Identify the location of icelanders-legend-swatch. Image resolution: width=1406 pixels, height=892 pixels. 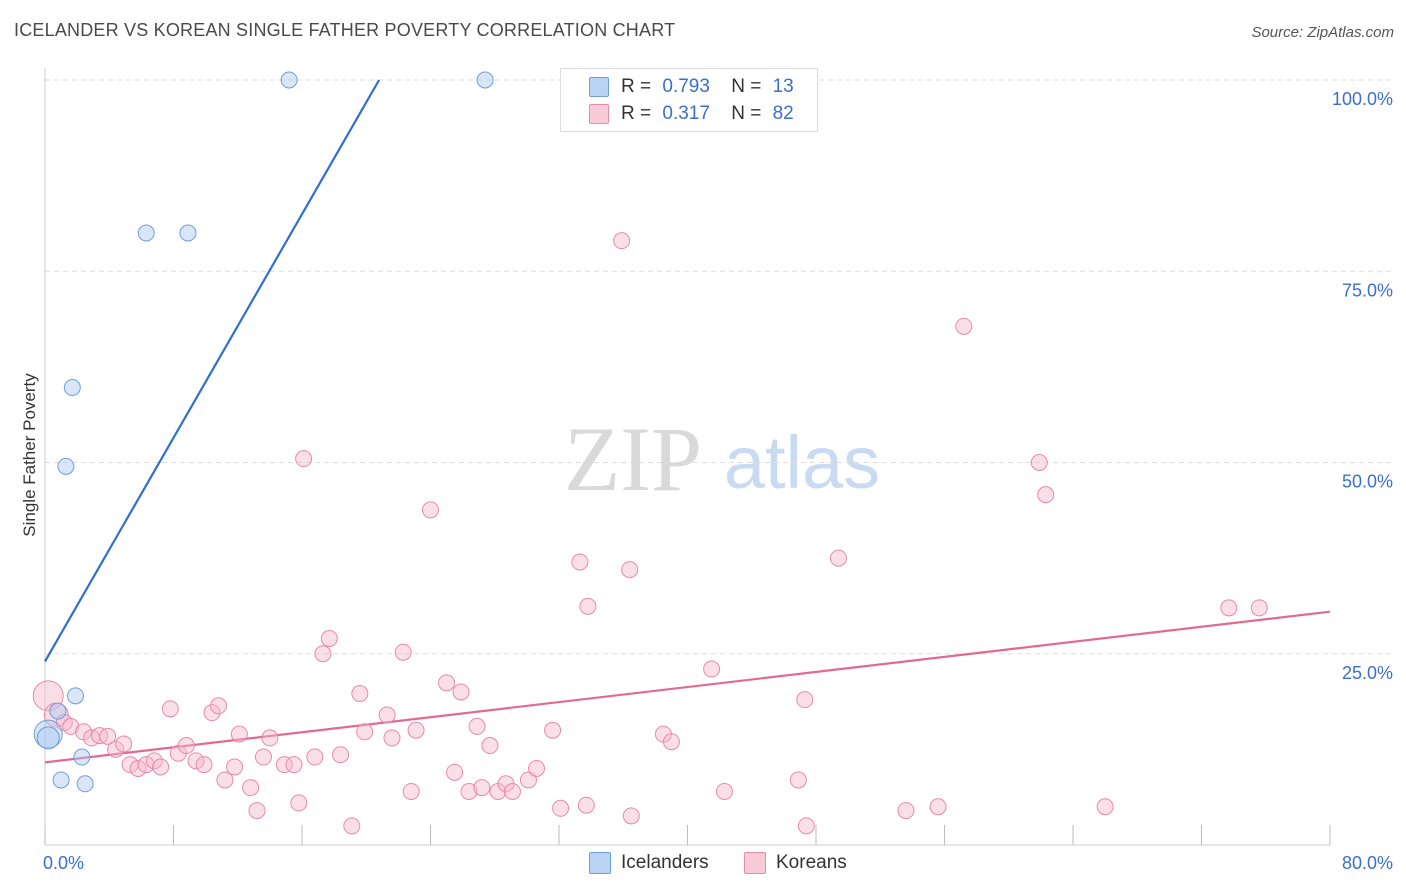
(600, 863).